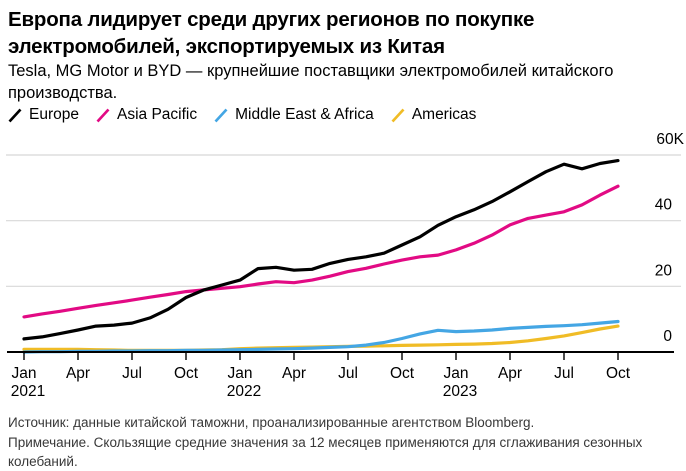  Describe the element at coordinates (244, 391) in the screenshot. I see `x-year-label: 2022` at that location.